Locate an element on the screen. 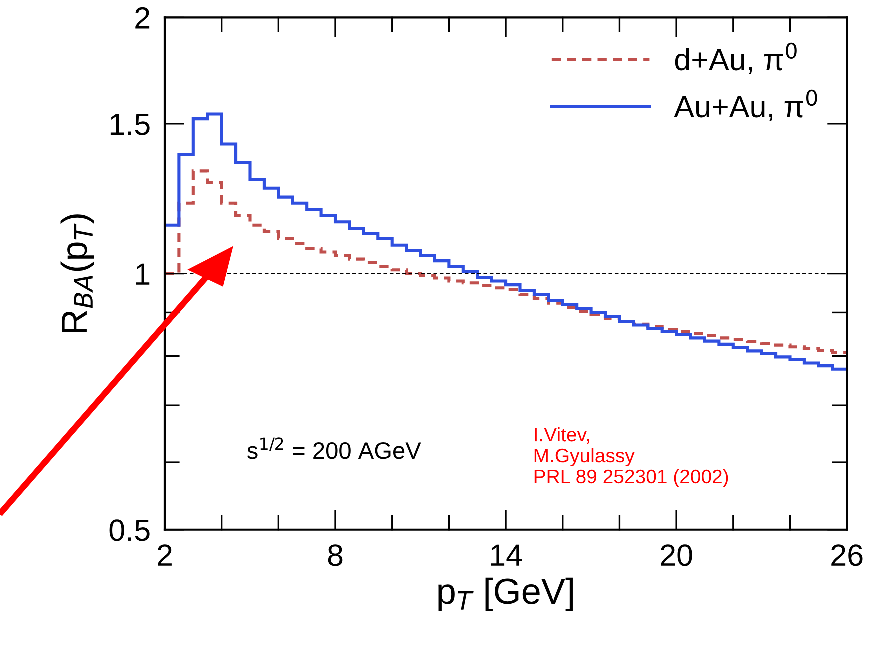  y-tick-label: 1.5 is located at coordinates (130, 125).